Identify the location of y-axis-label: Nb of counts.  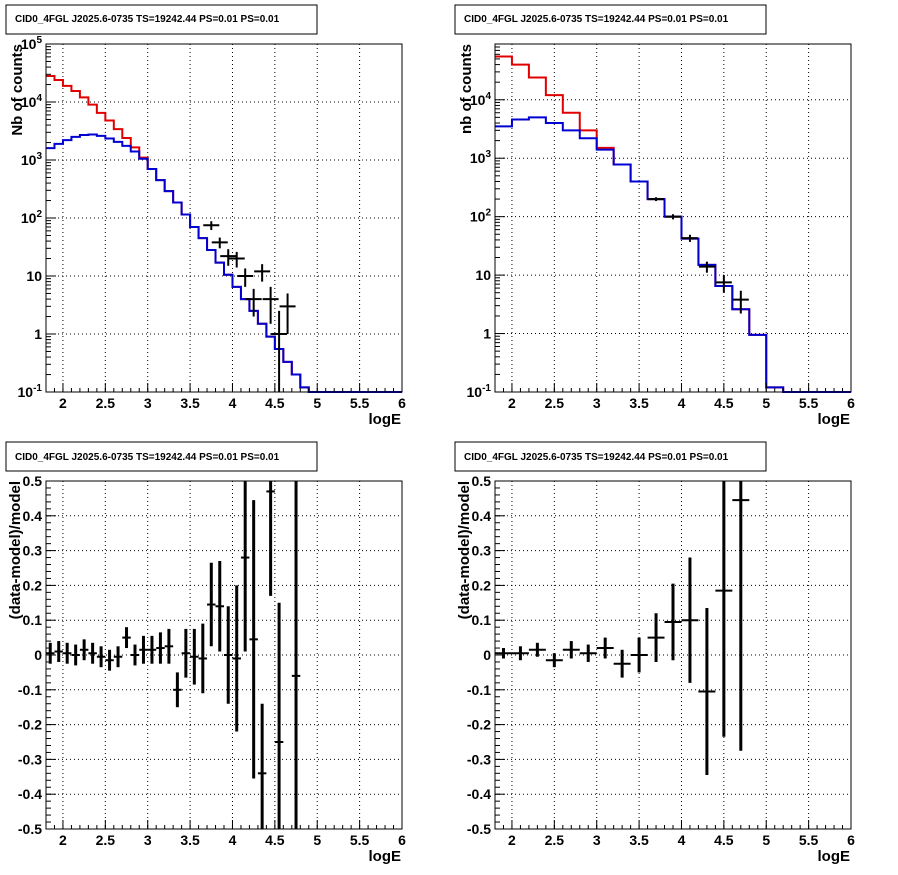
(17, 90).